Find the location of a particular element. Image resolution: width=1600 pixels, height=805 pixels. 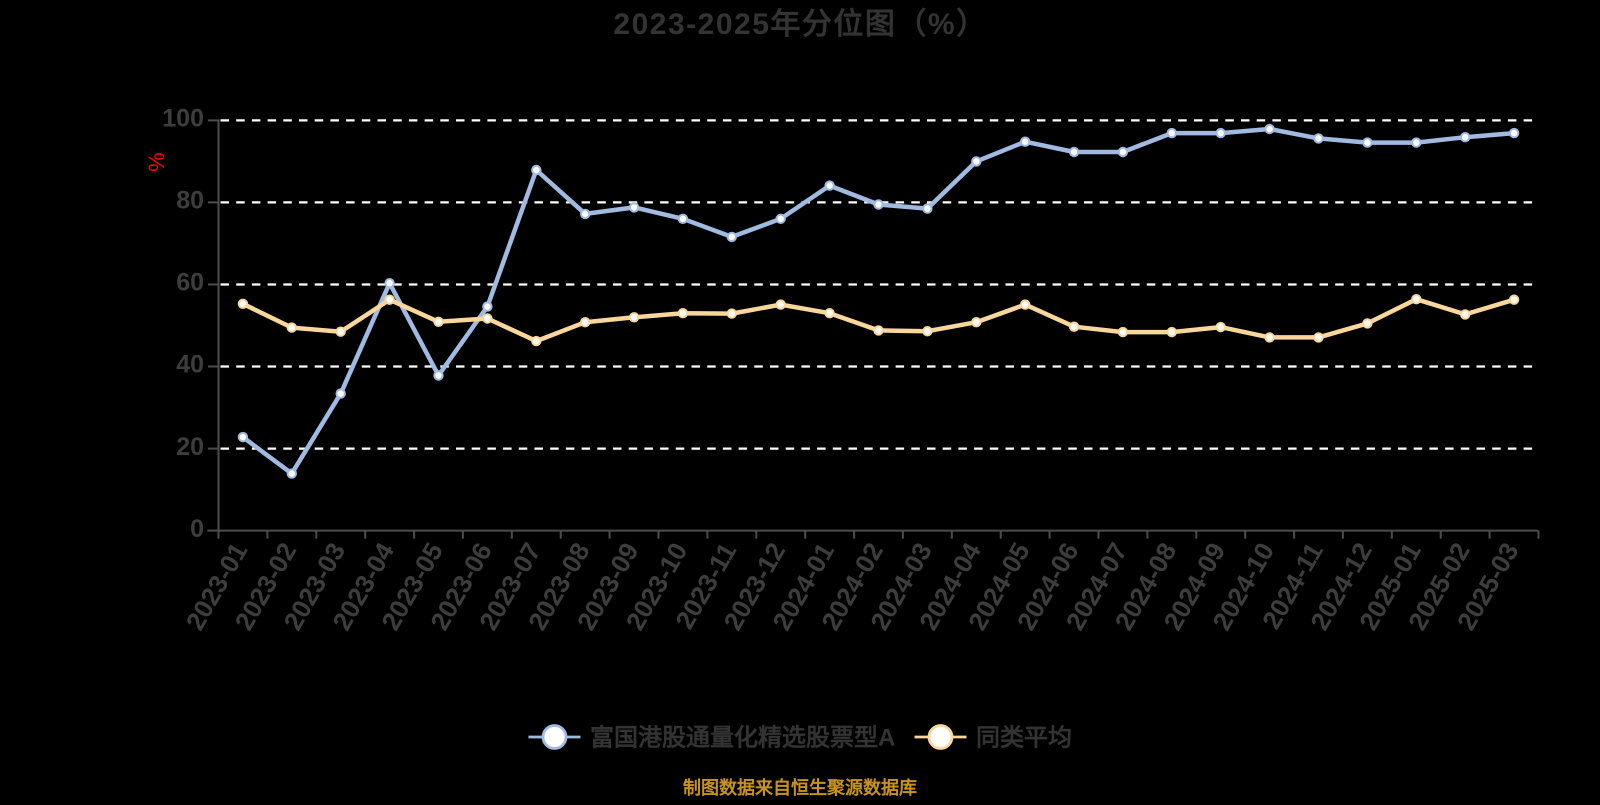

svg-text: 同类平均 is located at coordinates (1024, 738).